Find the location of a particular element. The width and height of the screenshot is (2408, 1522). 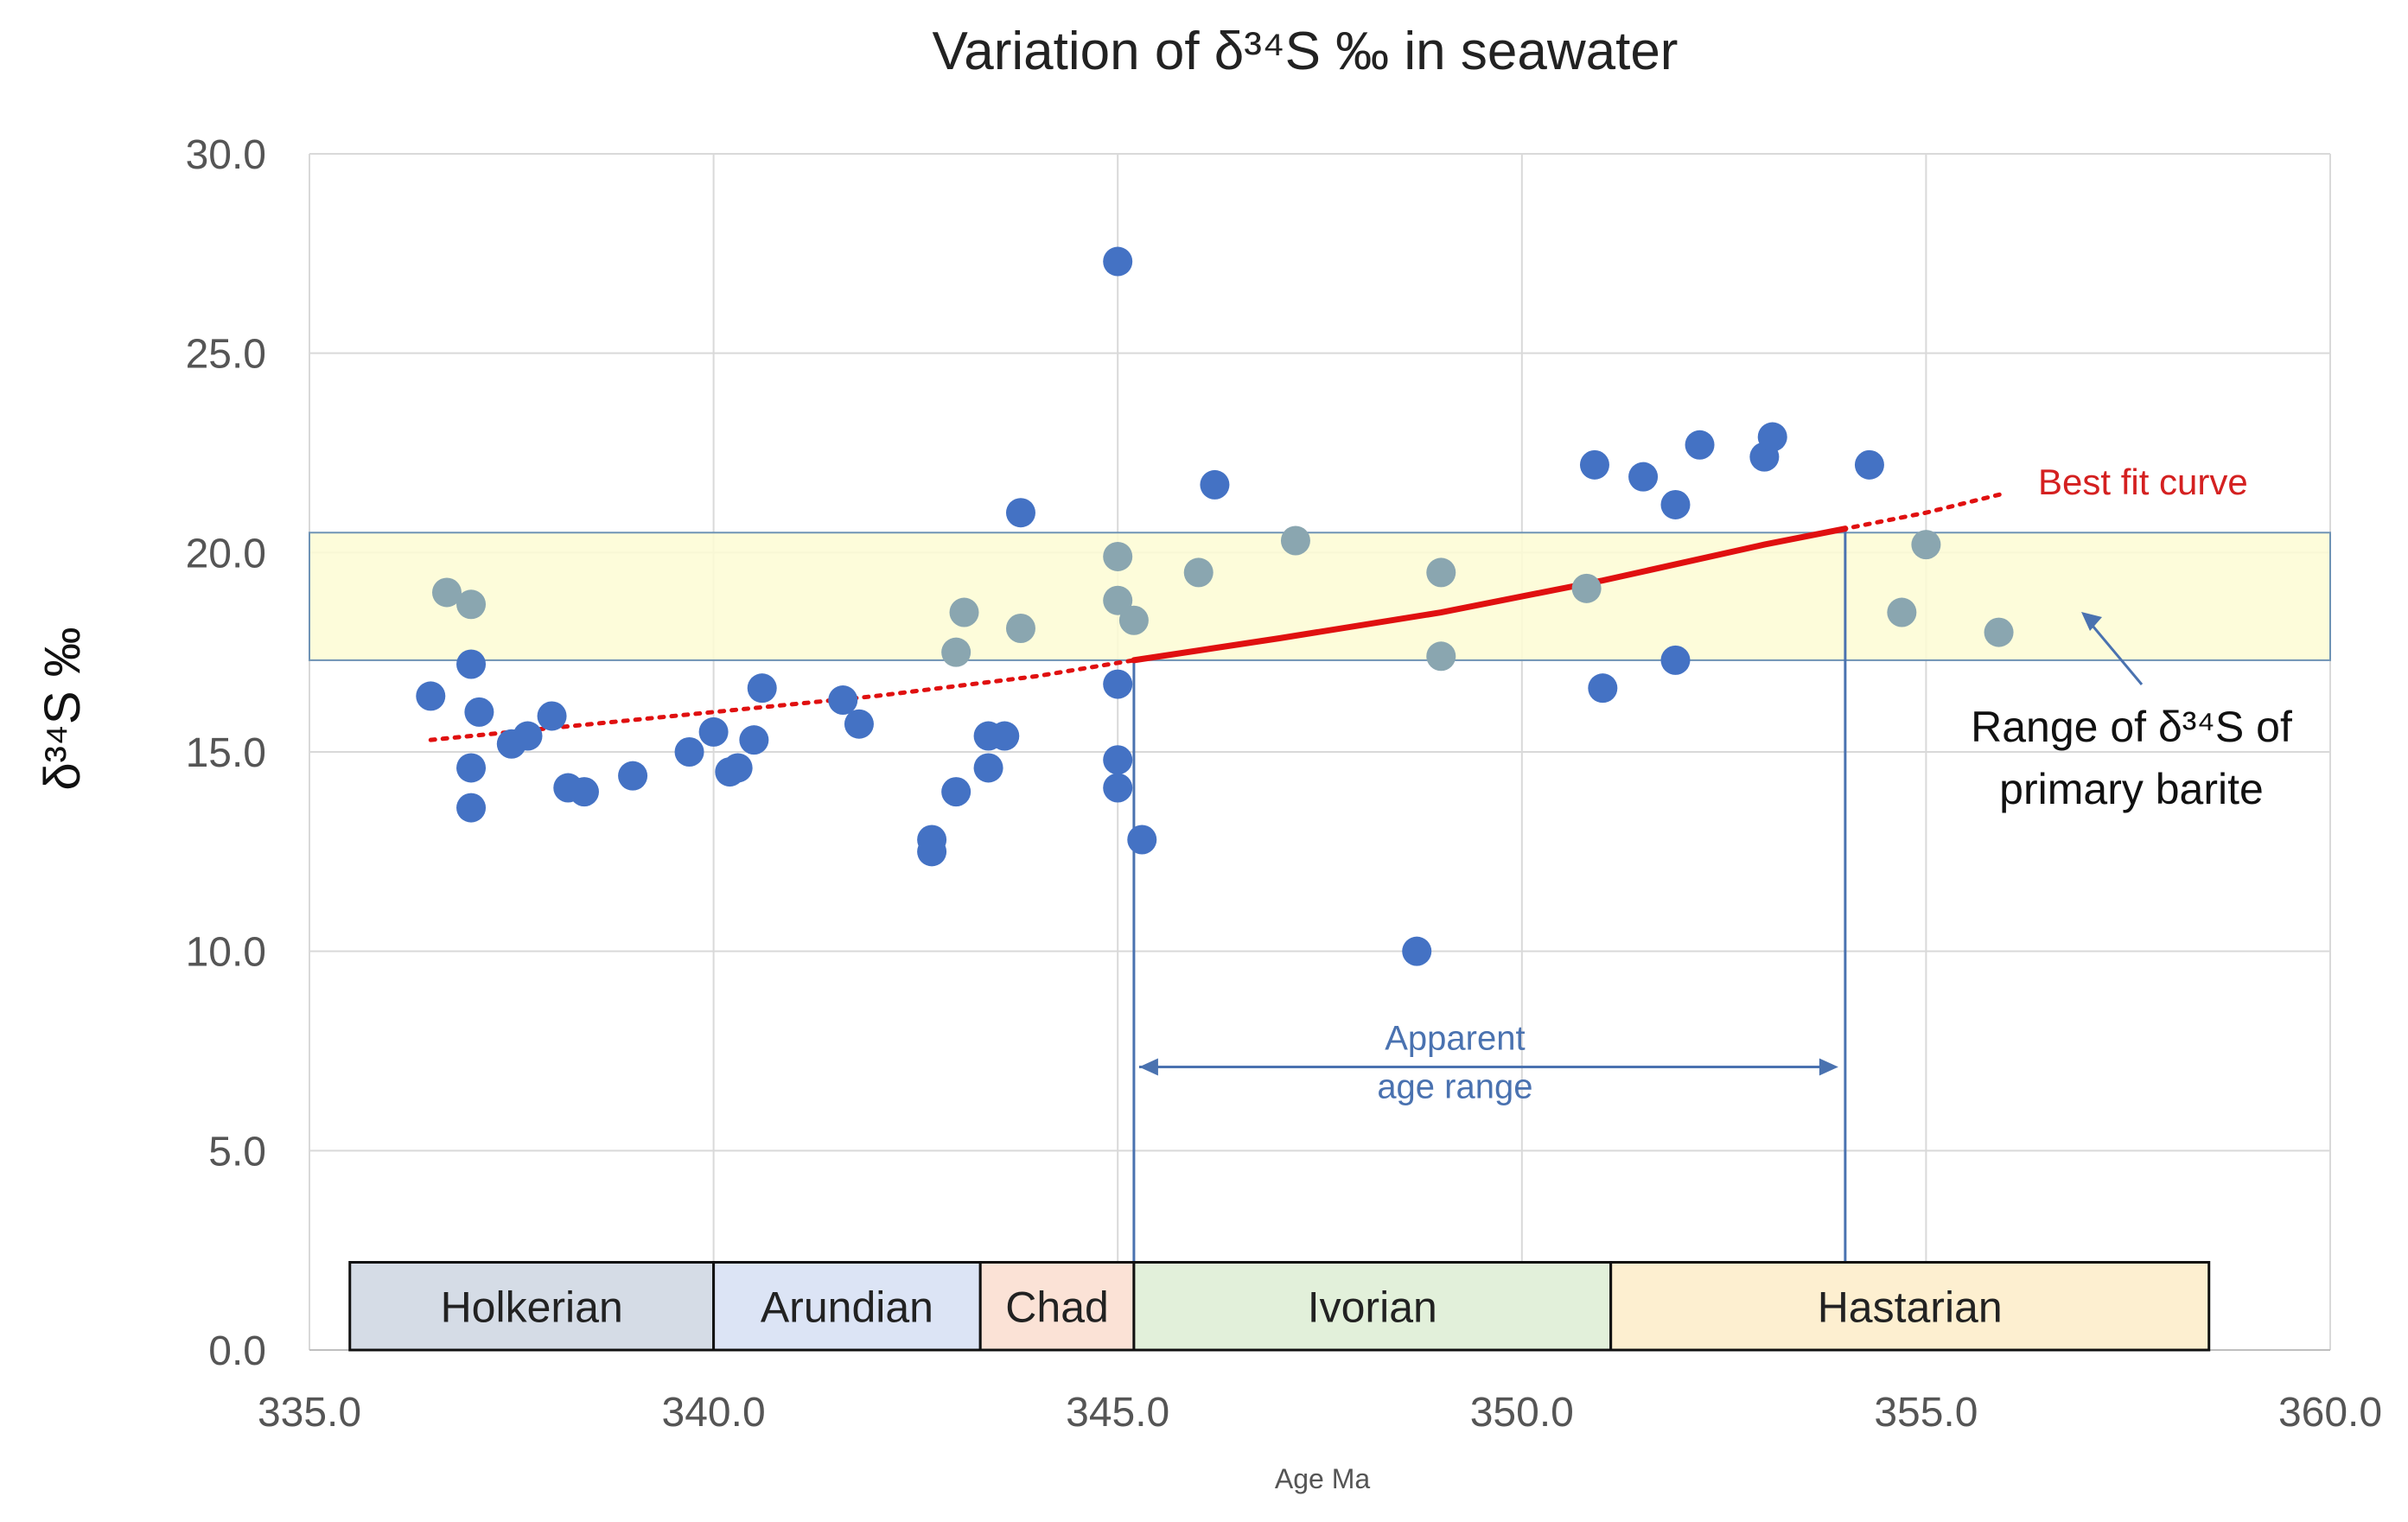

stage-label: Ivorian is located at coordinates (1372, 1307).